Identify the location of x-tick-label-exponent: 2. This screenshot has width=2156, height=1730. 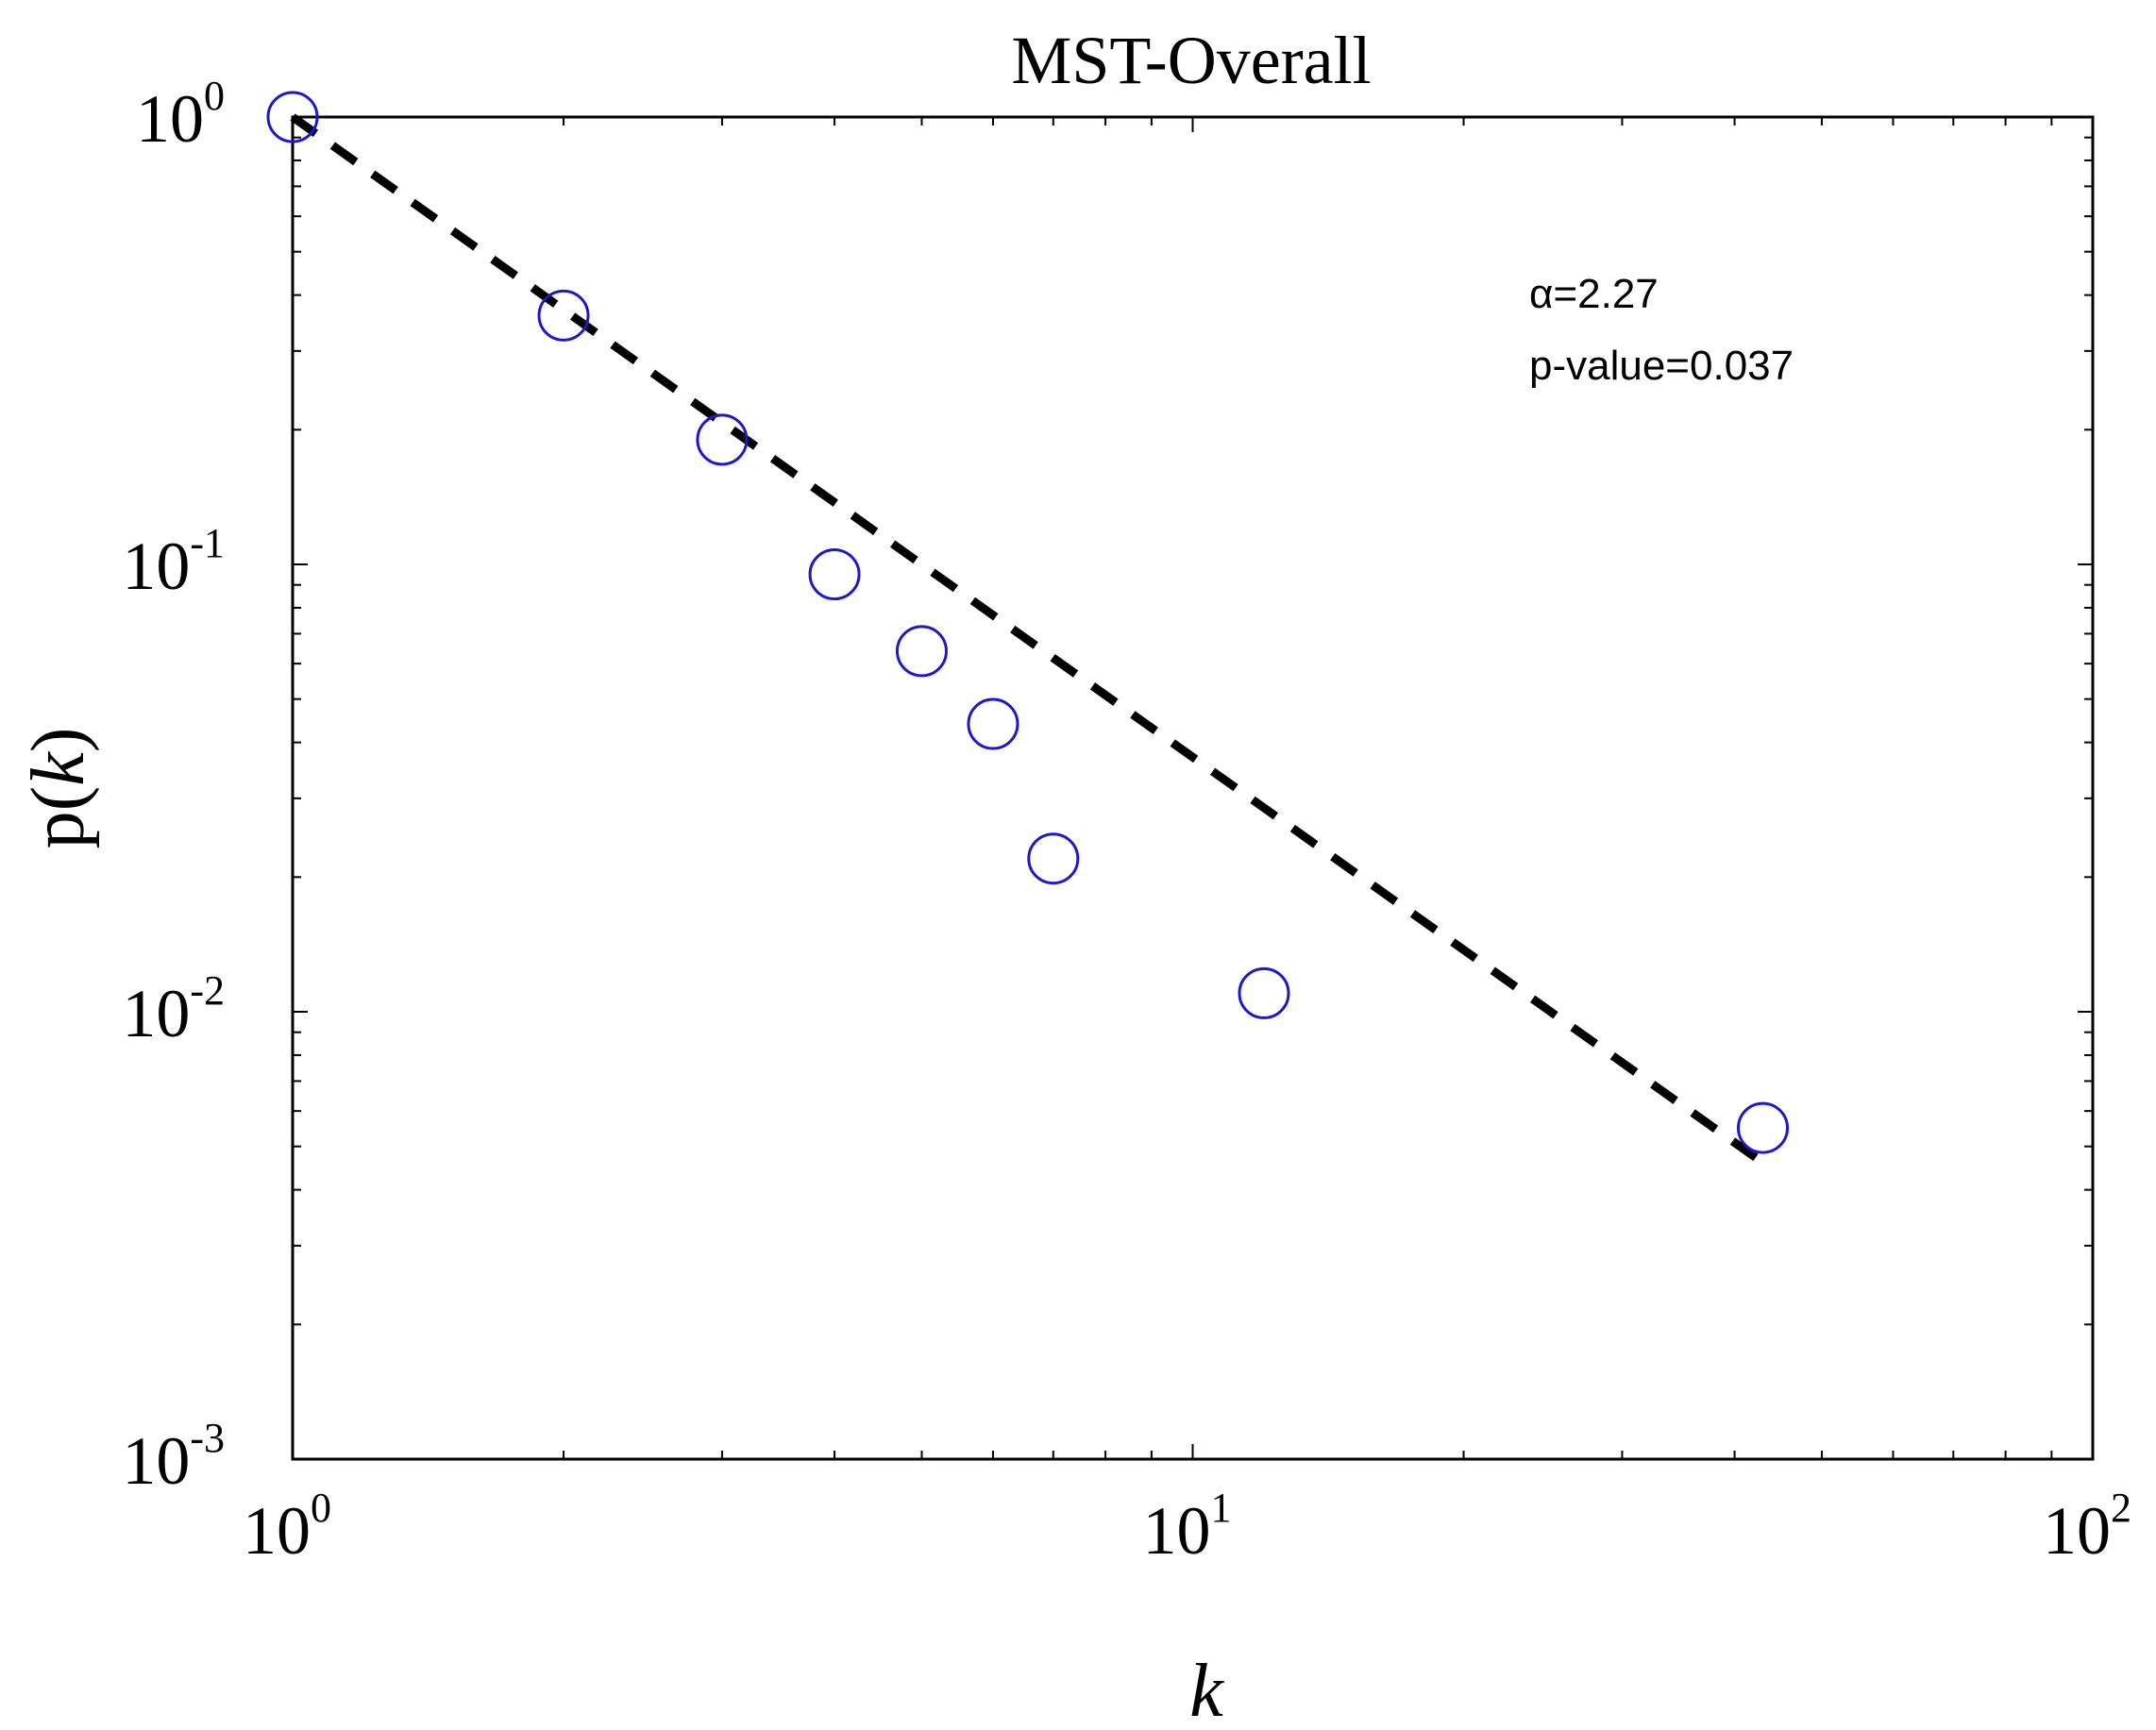
(2121, 1508).